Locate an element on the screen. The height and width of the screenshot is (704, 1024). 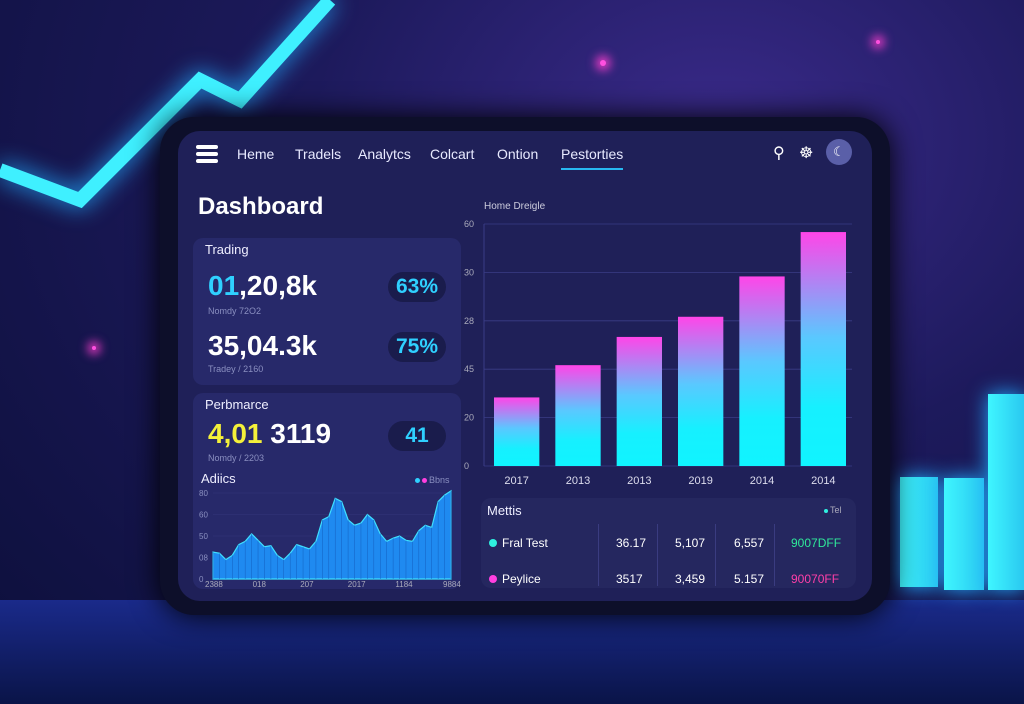
x-tick-label: 2388 is located at coordinates (214, 584).